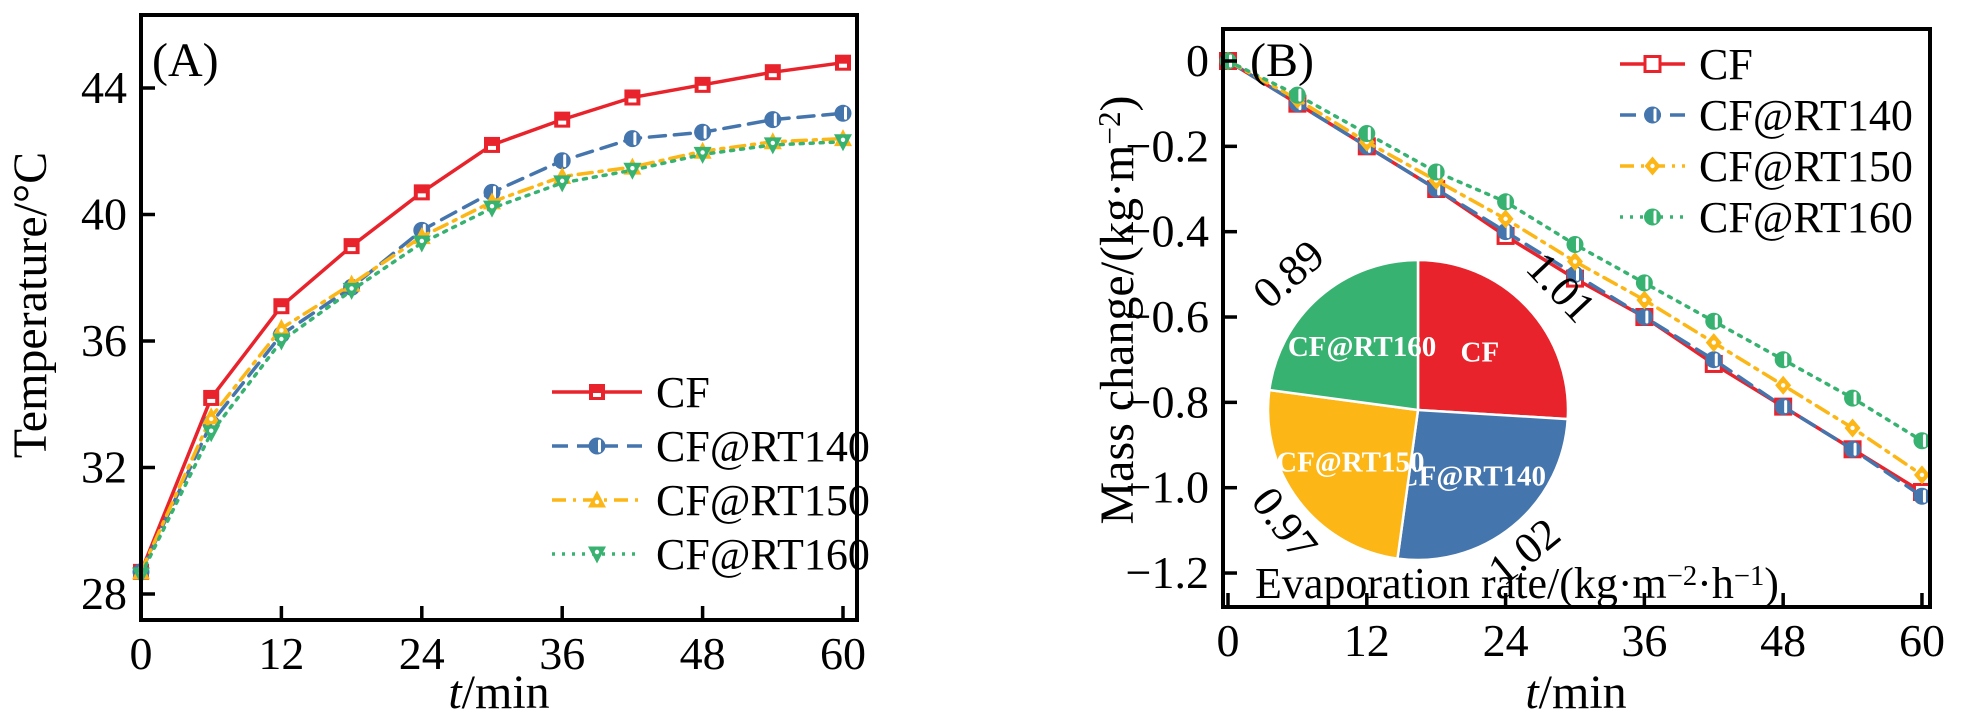  I want to click on panel-letter: (A), so click(185, 60).